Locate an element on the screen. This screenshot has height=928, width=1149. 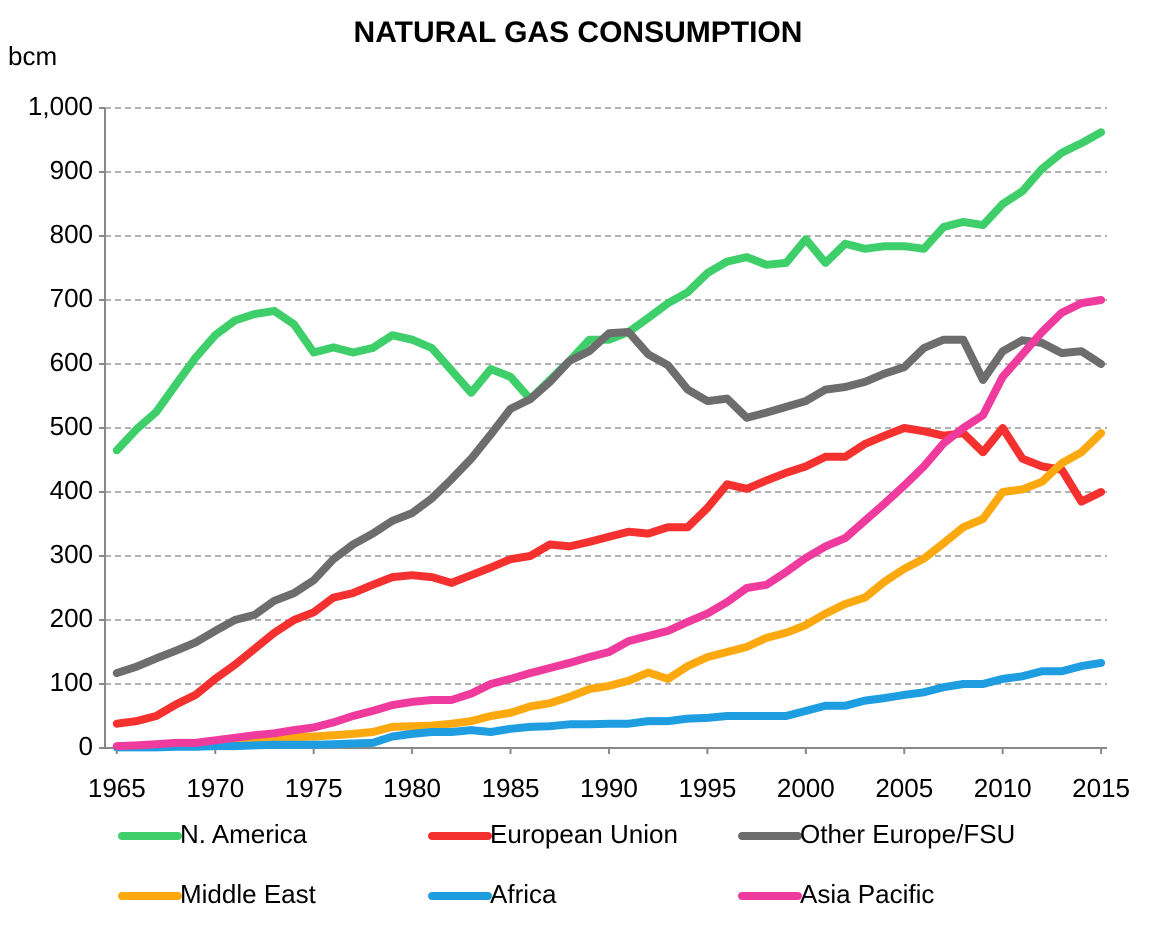
x-tick-label: 1975 is located at coordinates (314, 788).